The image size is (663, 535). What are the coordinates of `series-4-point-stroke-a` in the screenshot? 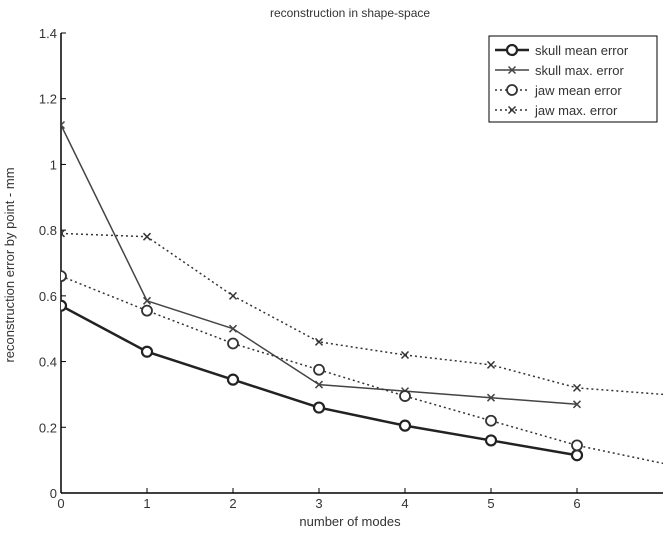 It's located at (63, 235).